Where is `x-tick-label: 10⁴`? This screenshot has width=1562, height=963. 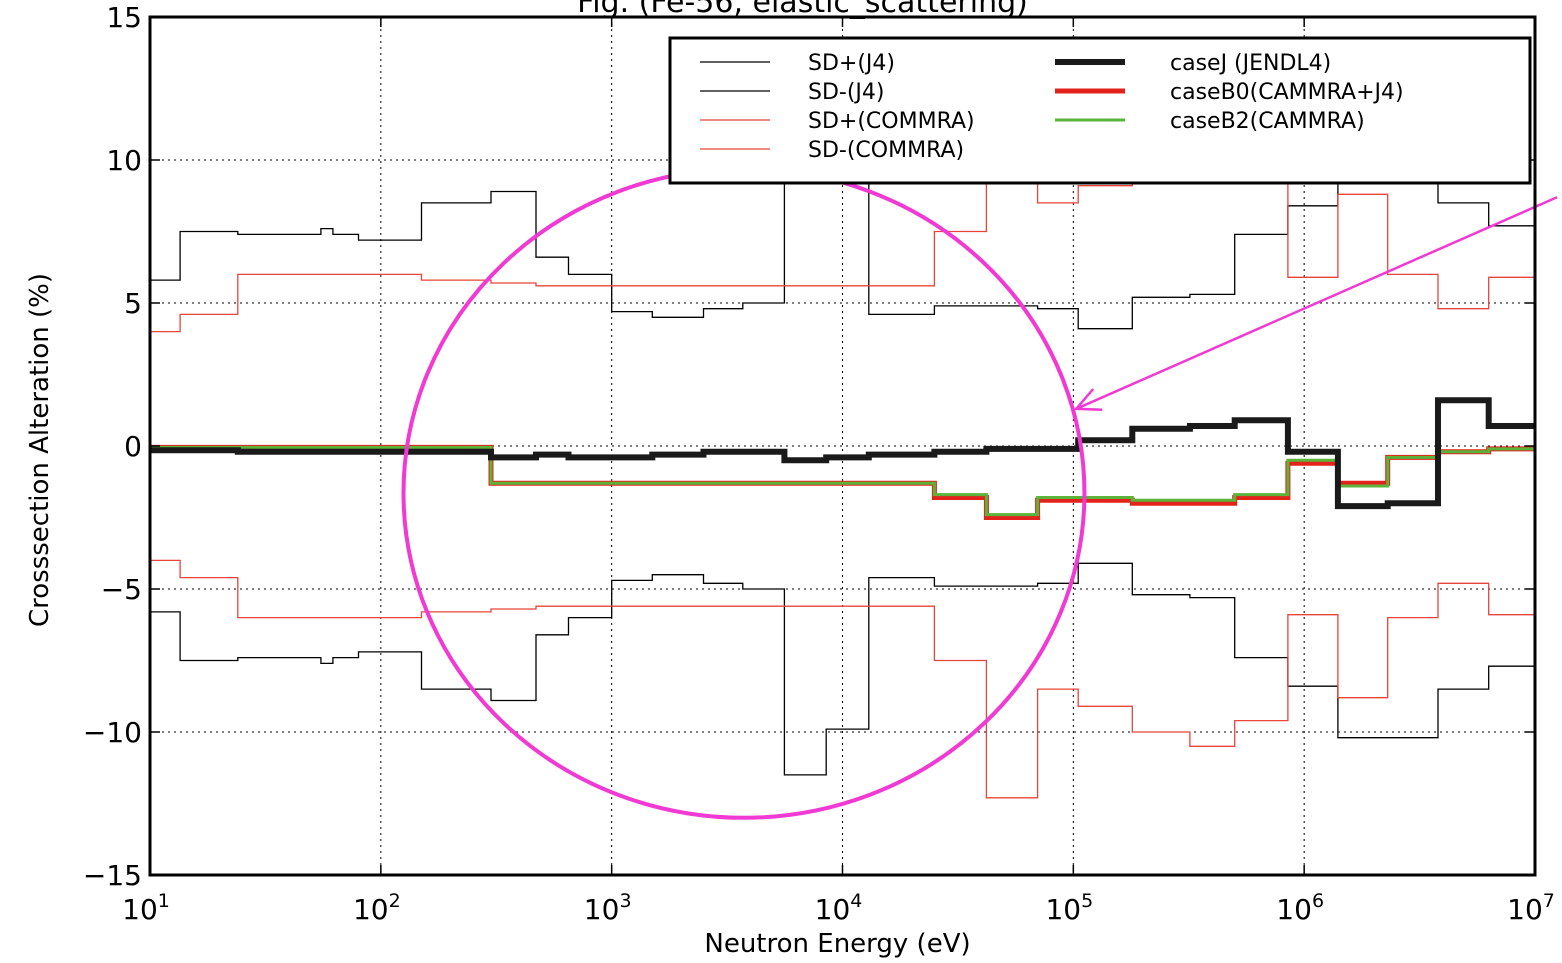 x-tick-label: 10⁴ is located at coordinates (839, 908).